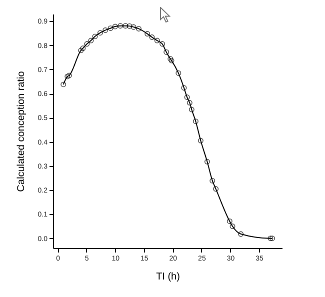  What do you see at coordinates (21, 131) in the screenshot?
I see `y-axis-title: Calculated conception ratio` at bounding box center [21, 131].